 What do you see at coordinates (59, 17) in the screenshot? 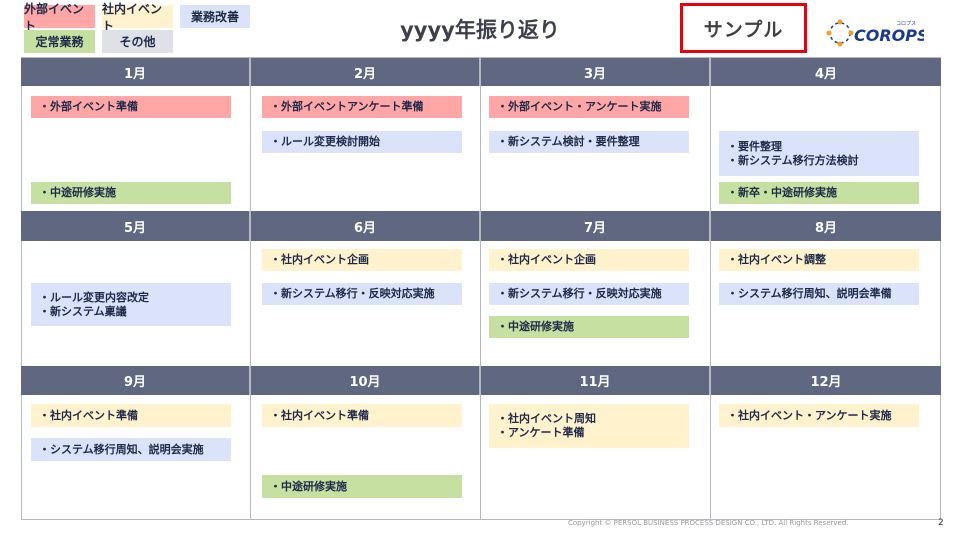
I see `legend-external-event: 外部イベント` at bounding box center [59, 17].